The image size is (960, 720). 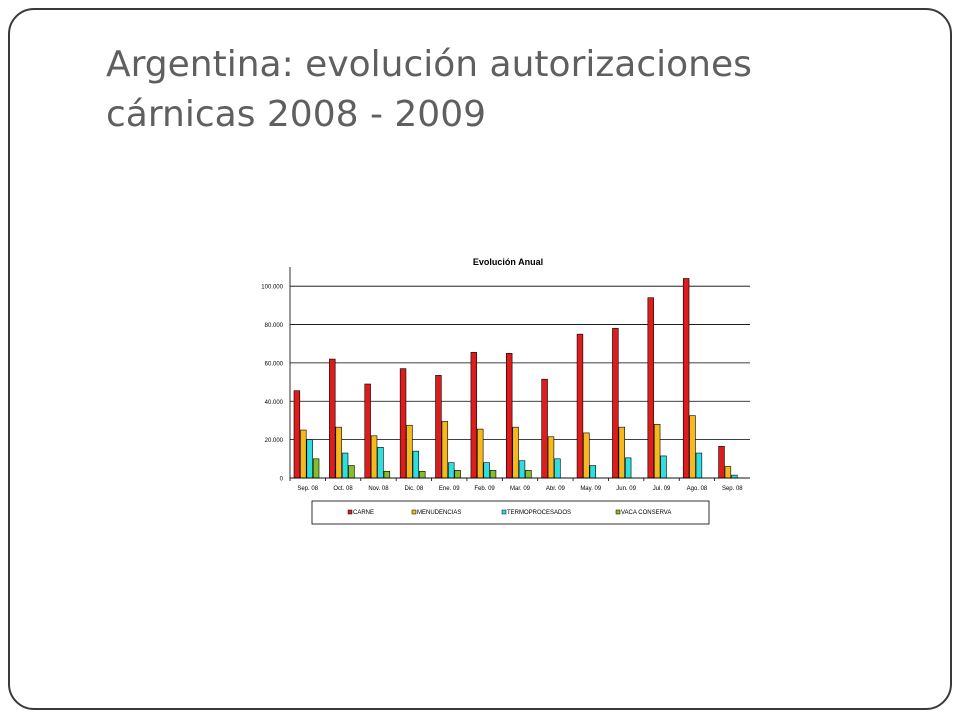 I want to click on legend-label: CARNE, so click(x=363, y=513).